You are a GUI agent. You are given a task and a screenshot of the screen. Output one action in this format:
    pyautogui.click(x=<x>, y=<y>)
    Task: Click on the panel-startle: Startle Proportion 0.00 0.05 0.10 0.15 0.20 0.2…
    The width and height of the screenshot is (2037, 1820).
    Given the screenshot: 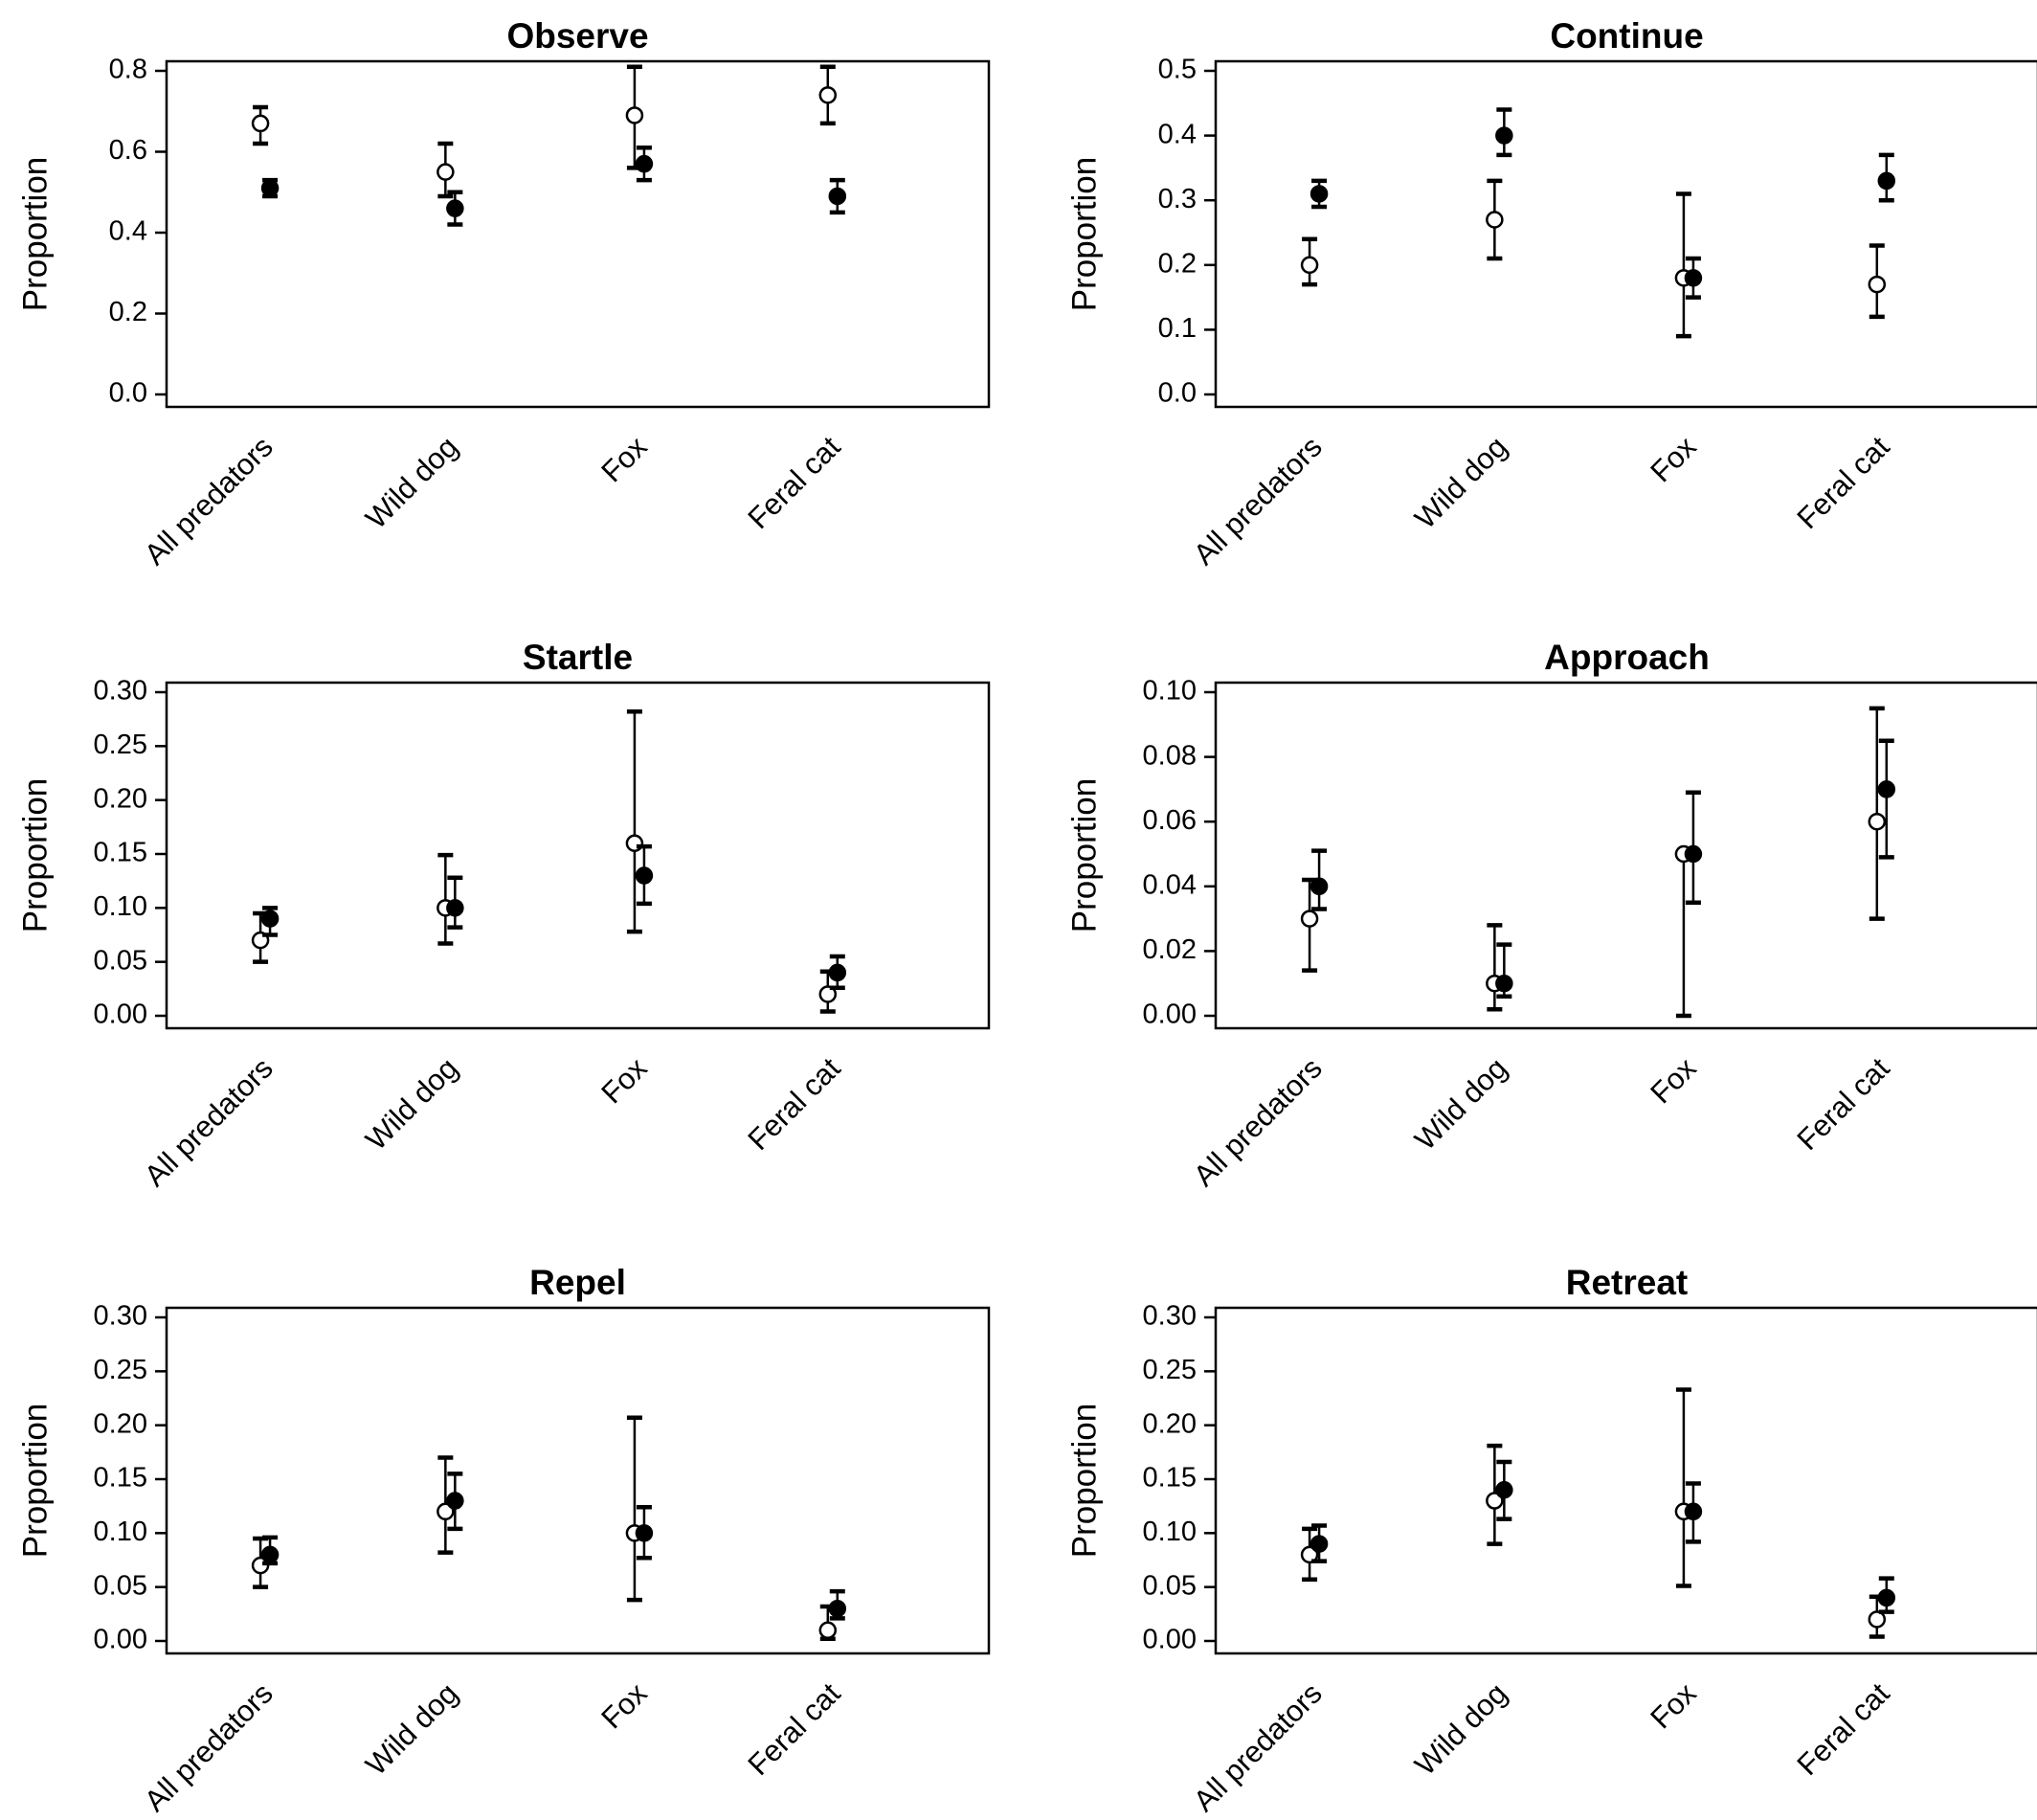 What is the action you would take?
    pyautogui.click(x=504, y=916)
    